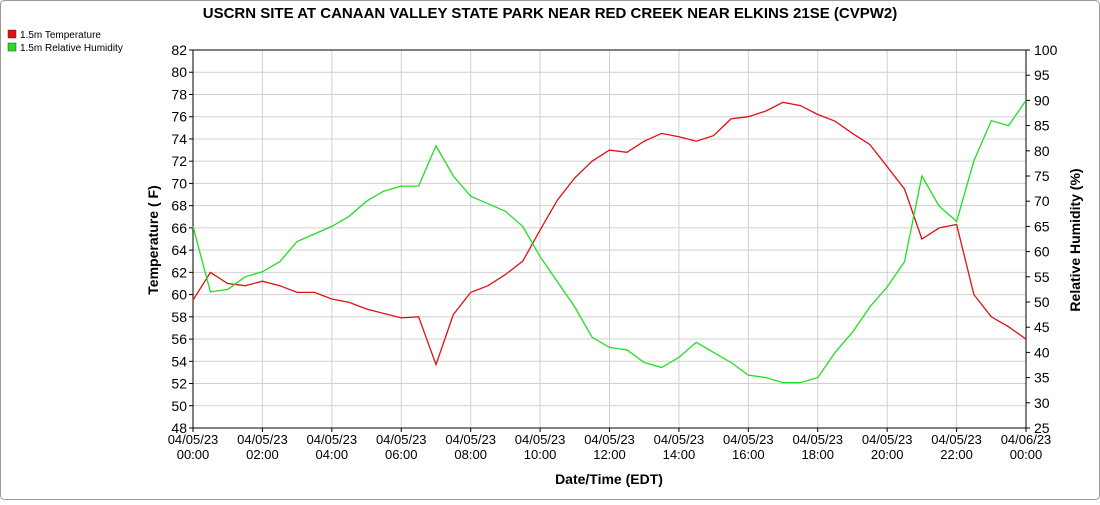  I want to click on y2-tick-label: 95, so click(1042, 75).